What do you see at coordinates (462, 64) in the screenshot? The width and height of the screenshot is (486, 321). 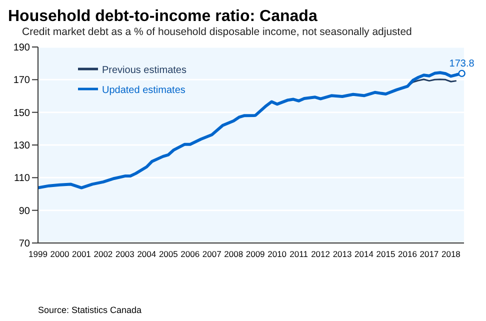 I see `annotation: 173.8` at bounding box center [462, 64].